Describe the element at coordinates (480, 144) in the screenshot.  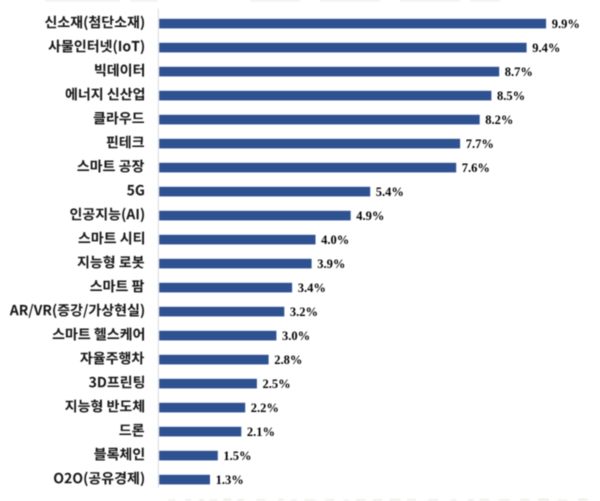
I see `svg-text: 7.7%` at that location.